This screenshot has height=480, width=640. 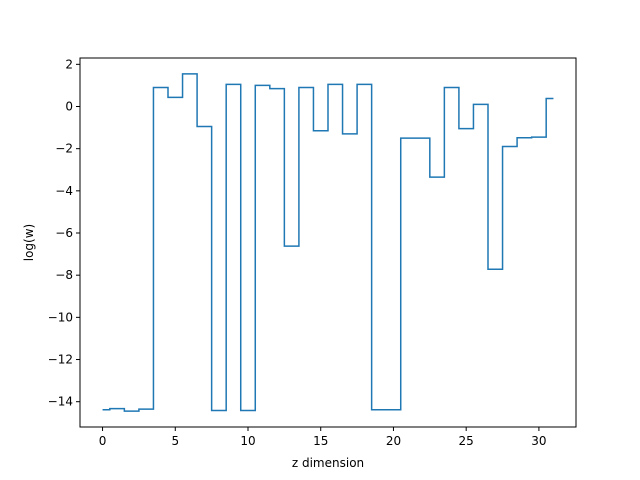 What do you see at coordinates (64, 149) in the screenshot?
I see `y-tick-label: −2` at bounding box center [64, 149].